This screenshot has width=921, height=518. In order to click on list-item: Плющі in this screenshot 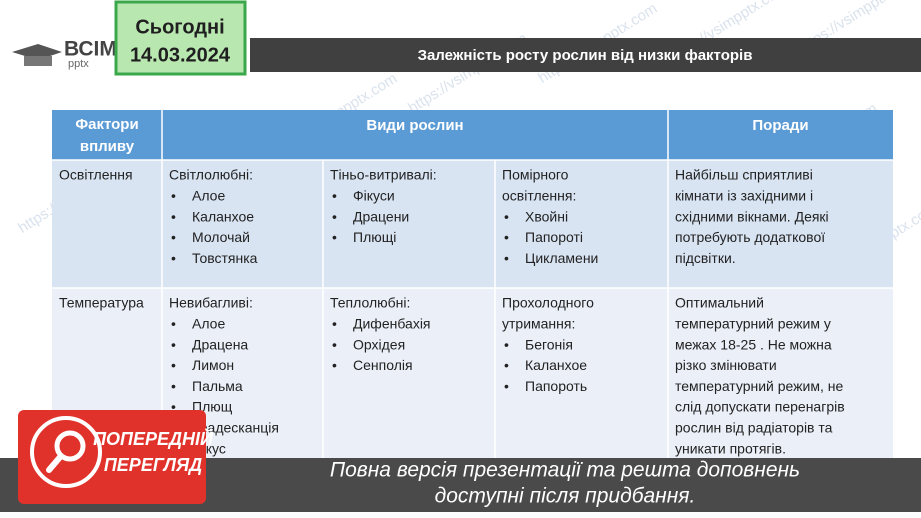, I will do `click(374, 237)`.